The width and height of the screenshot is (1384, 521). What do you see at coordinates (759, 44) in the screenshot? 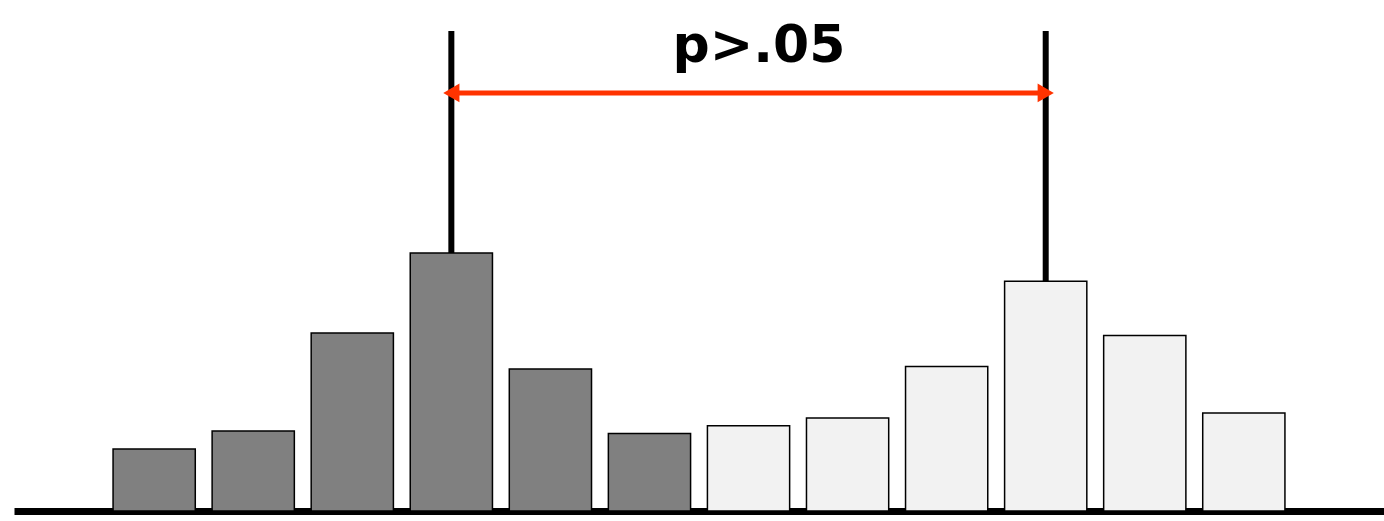
I see `text: p>.05` at bounding box center [759, 44].